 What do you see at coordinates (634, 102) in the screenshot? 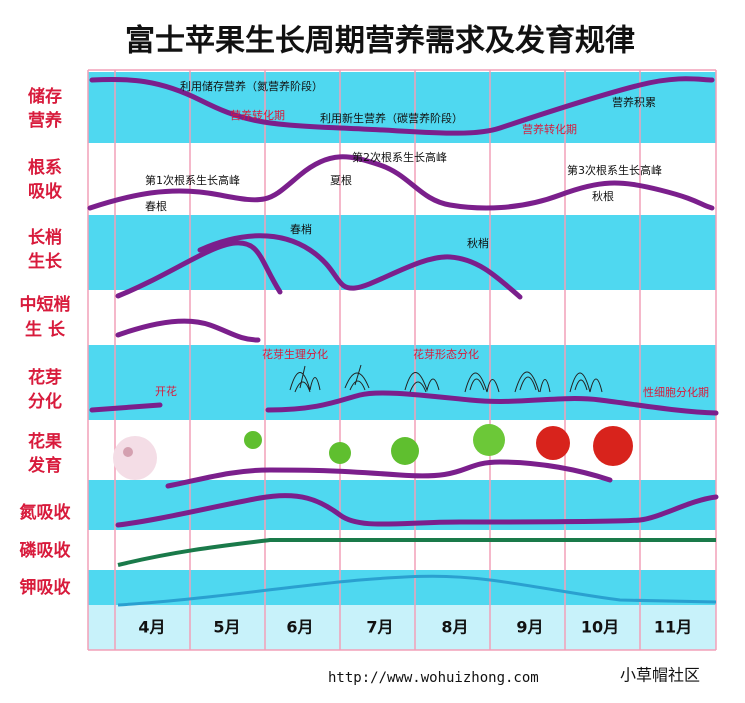
I see `annotation: 营养积累` at bounding box center [634, 102].